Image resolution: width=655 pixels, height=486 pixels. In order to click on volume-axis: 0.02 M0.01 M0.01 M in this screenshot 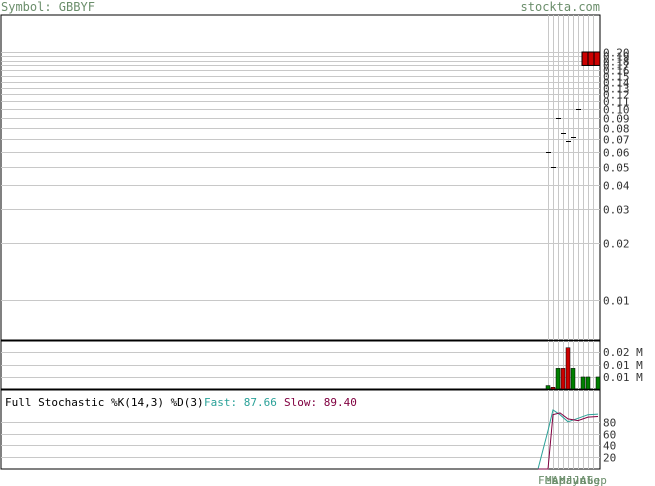, I will do `click(623, 365)`.